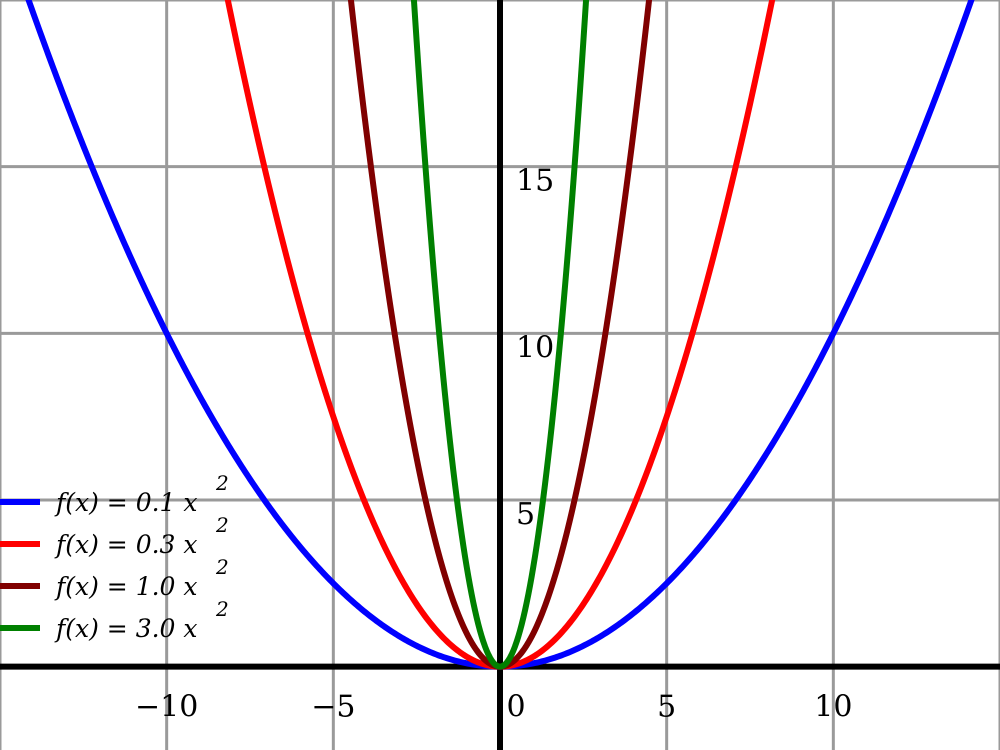 This screenshot has height=750, width=1000. Describe the element at coordinates (222, 483) in the screenshot. I see `legend-exponent-0: 2` at that location.